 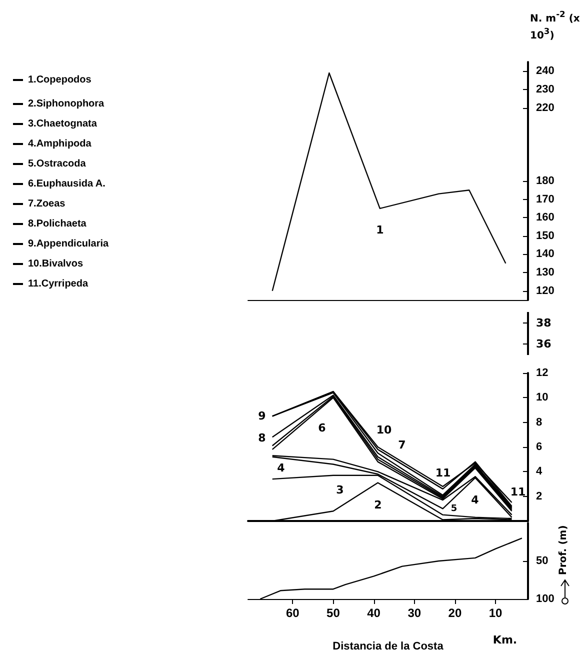 I want to click on legend-label: 3.Chaetognata, so click(x=63, y=124).